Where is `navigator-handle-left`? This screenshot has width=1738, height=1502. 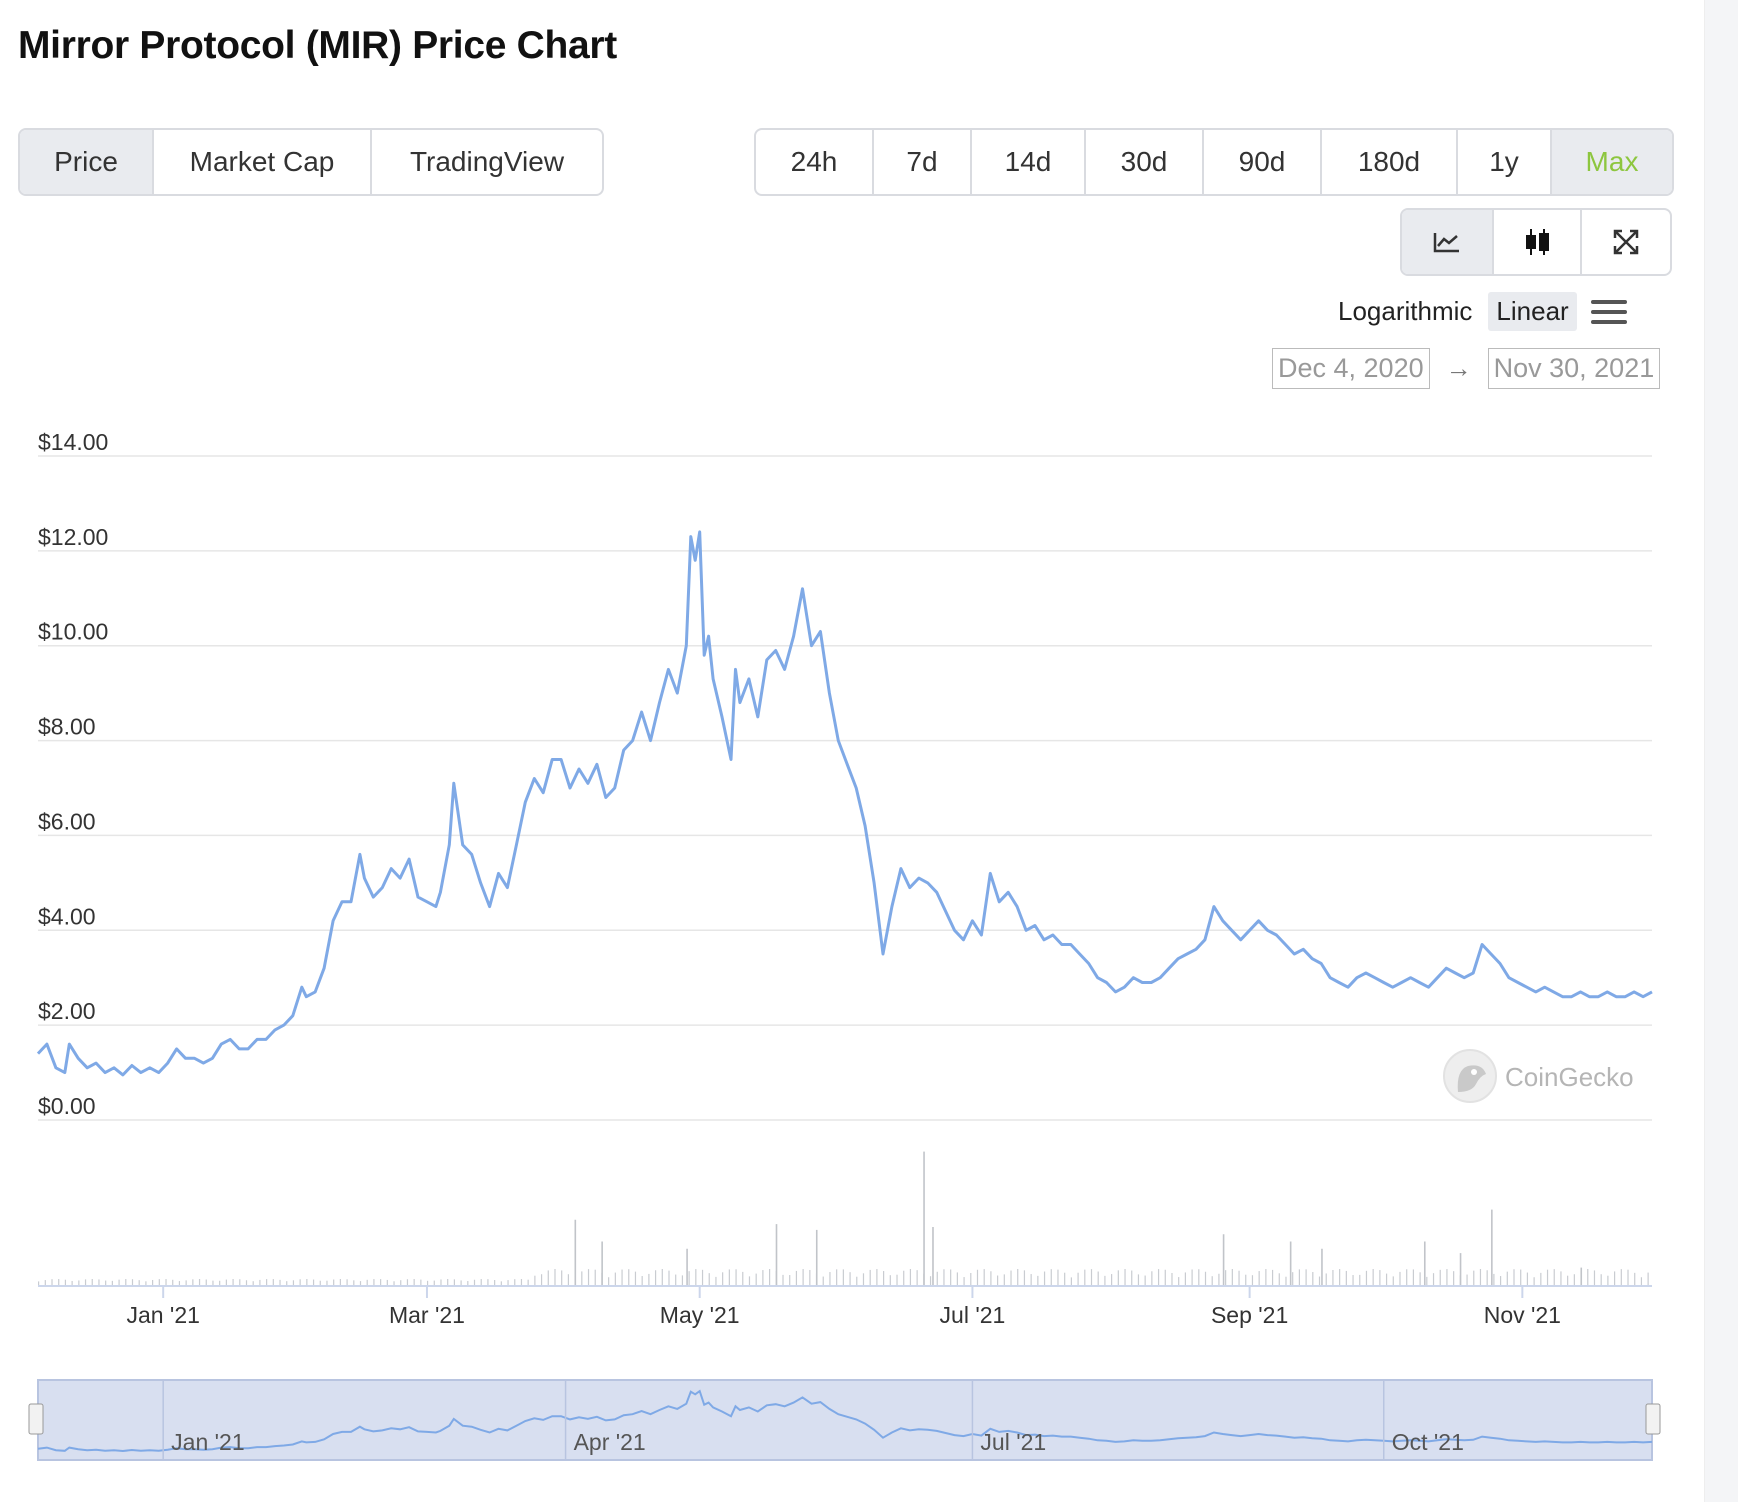 navigator-handle-left is located at coordinates (36, 1419).